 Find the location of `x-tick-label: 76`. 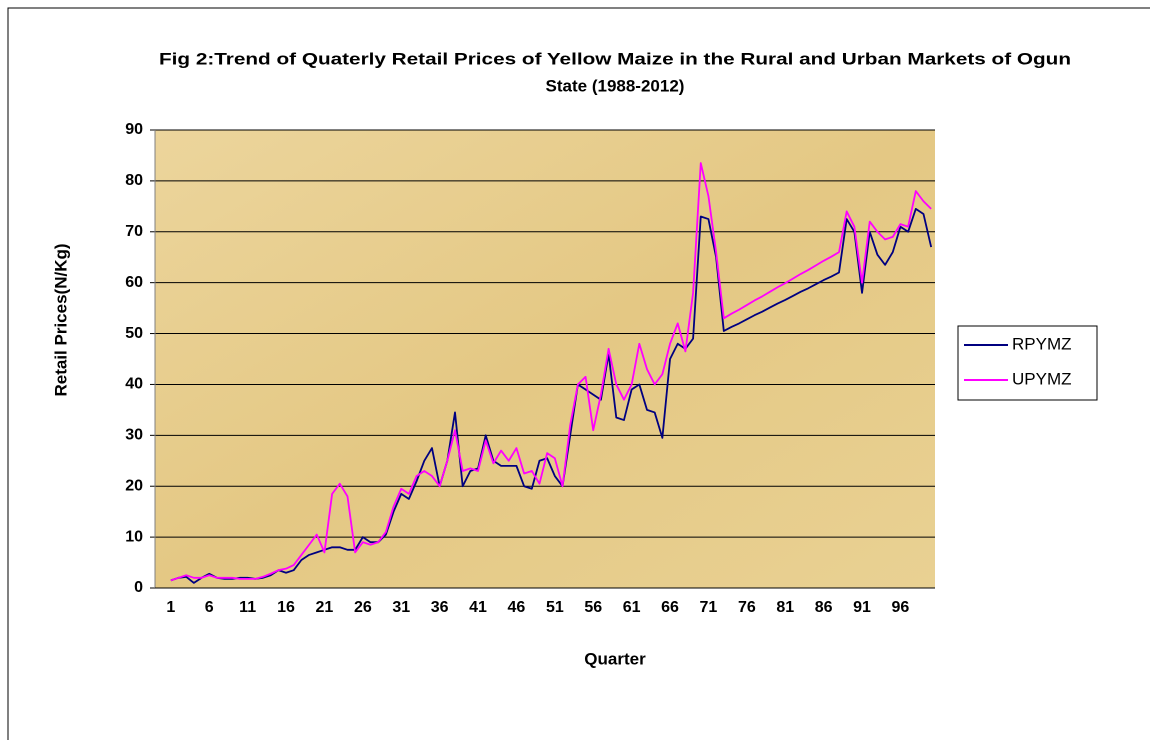

x-tick-label: 76 is located at coordinates (747, 607).